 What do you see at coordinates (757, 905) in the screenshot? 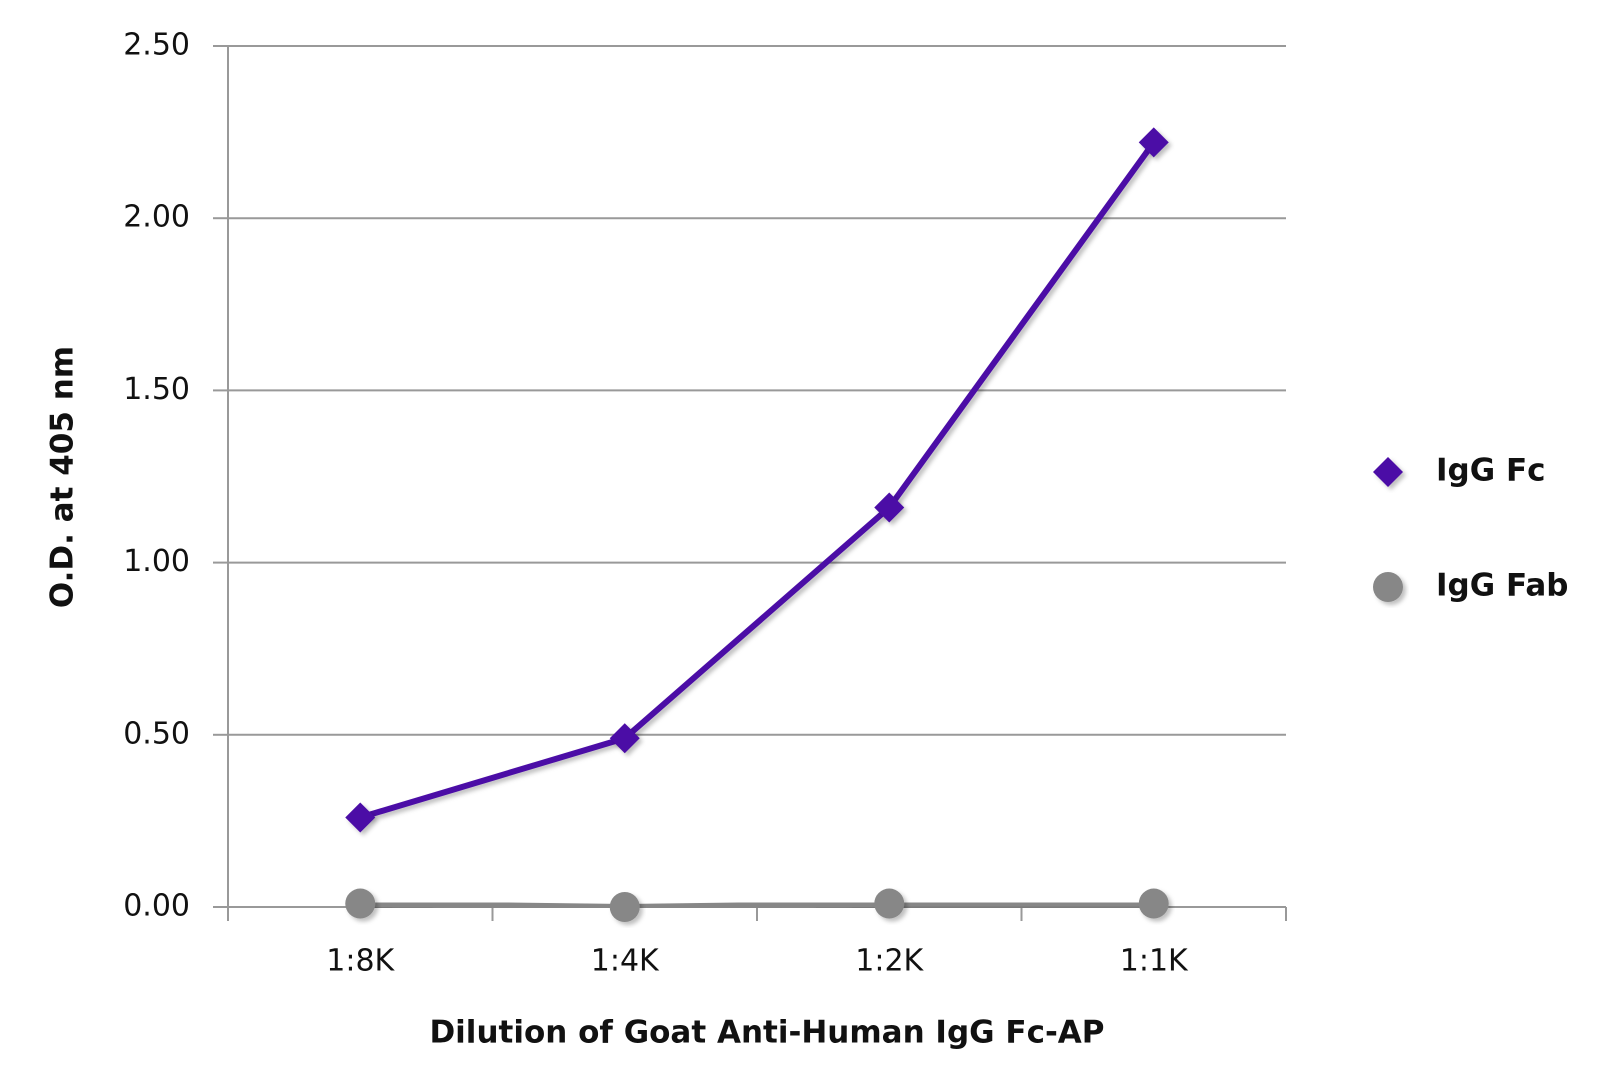
I see `series-line` at bounding box center [757, 905].